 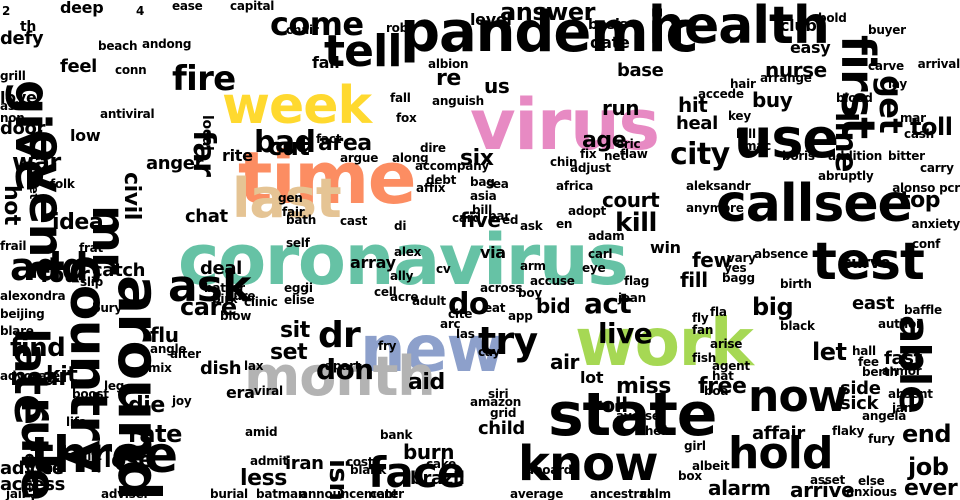 What do you see at coordinates (32, 484) in the screenshot?
I see `word-access: access` at bounding box center [32, 484].